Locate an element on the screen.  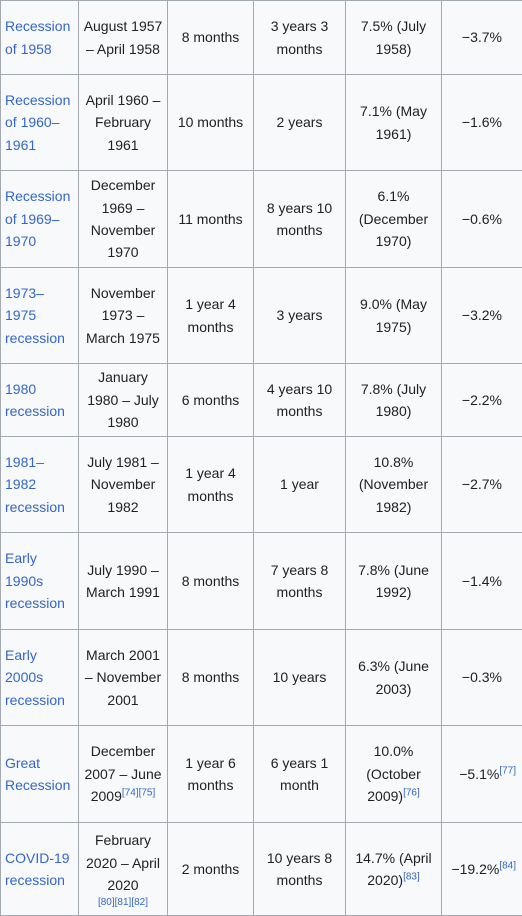
duration-cell: 10 months is located at coordinates (211, 123).